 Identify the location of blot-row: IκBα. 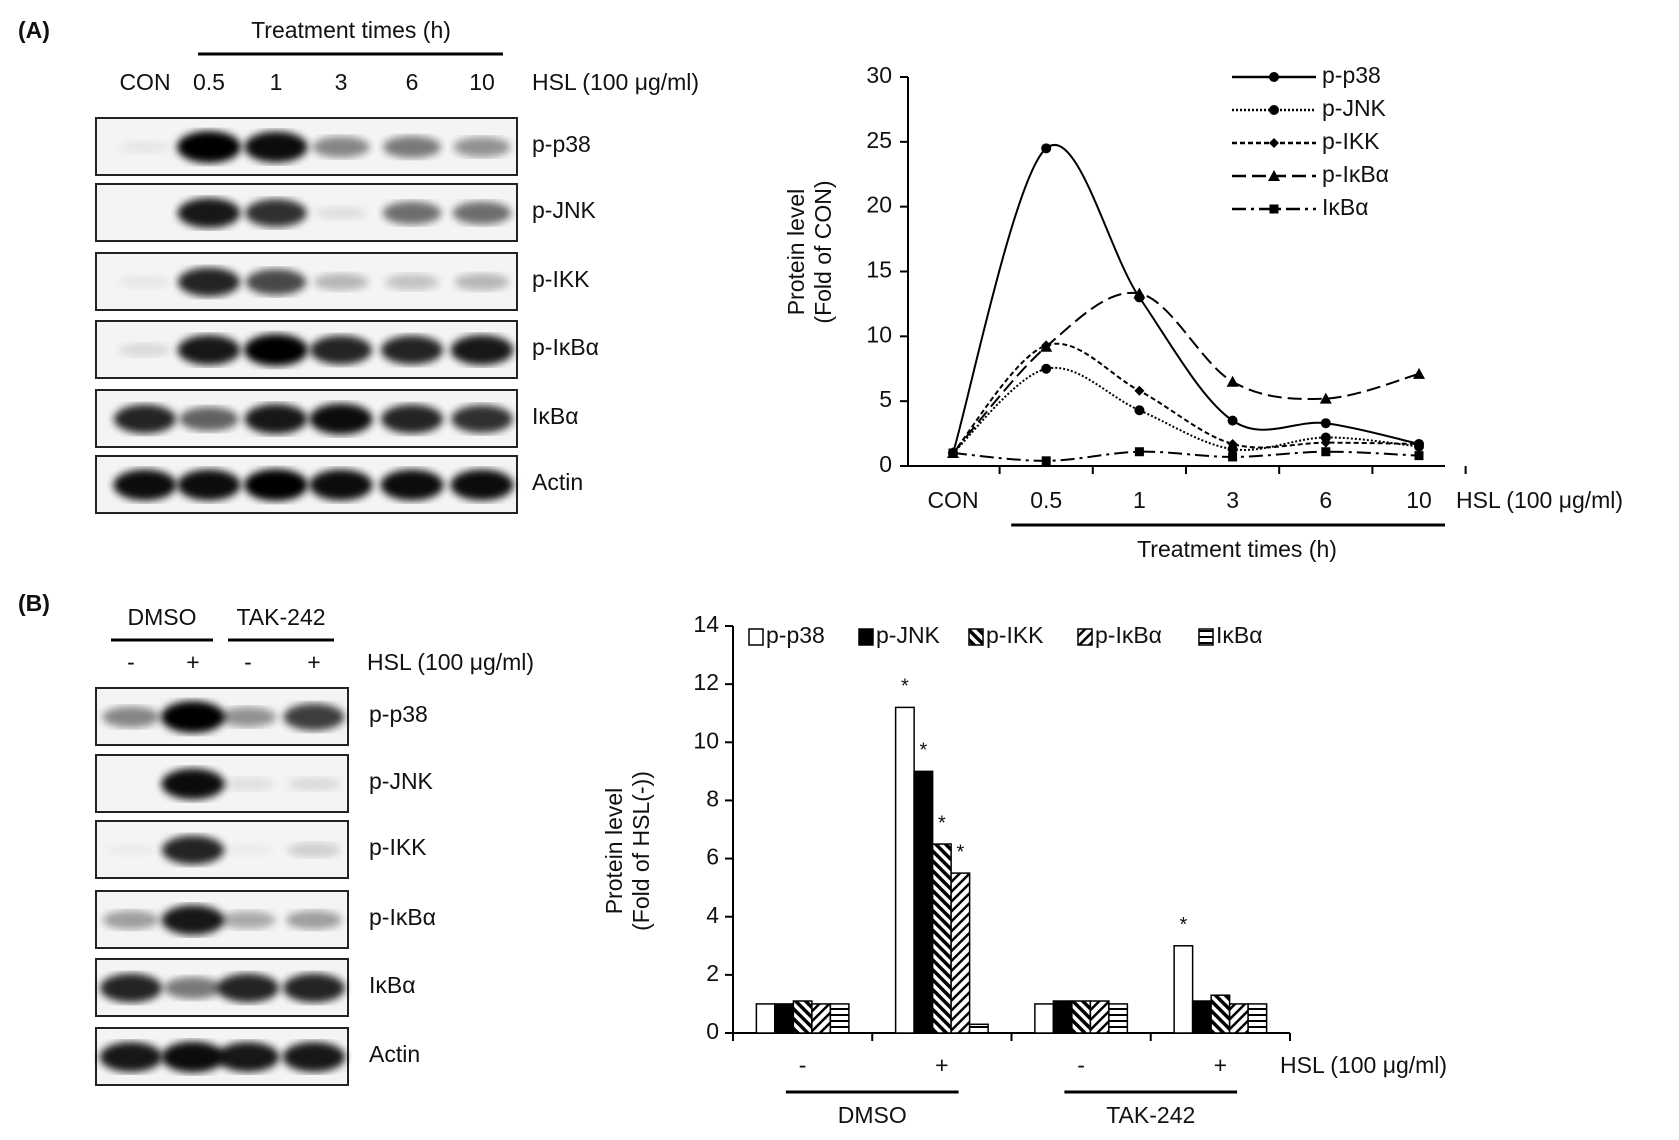
(255, 987).